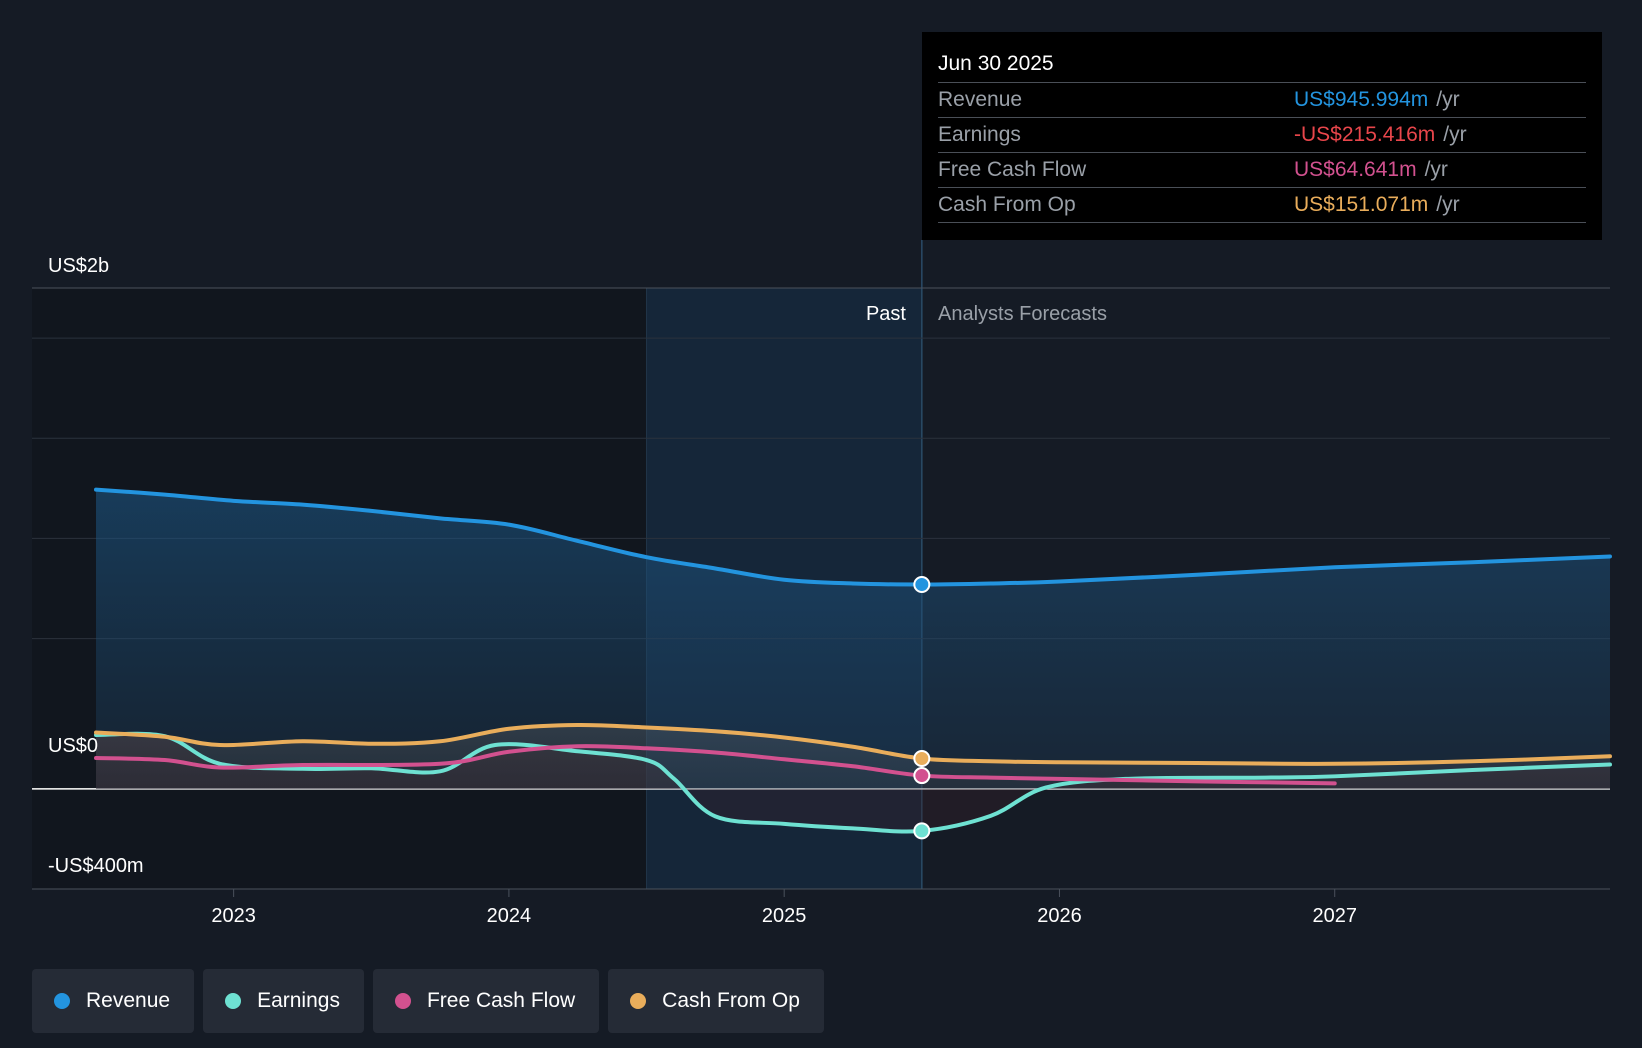 The image size is (1642, 1048). I want to click on tooltip-value: US$945.994m, so click(1361, 99).